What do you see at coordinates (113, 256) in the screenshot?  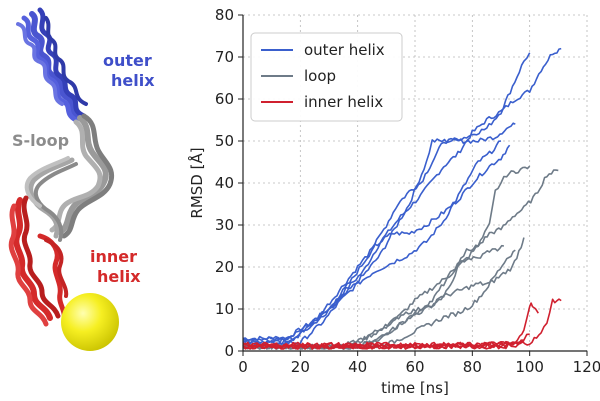 I see `inner-helix-label-line1: inner` at bounding box center [113, 256].